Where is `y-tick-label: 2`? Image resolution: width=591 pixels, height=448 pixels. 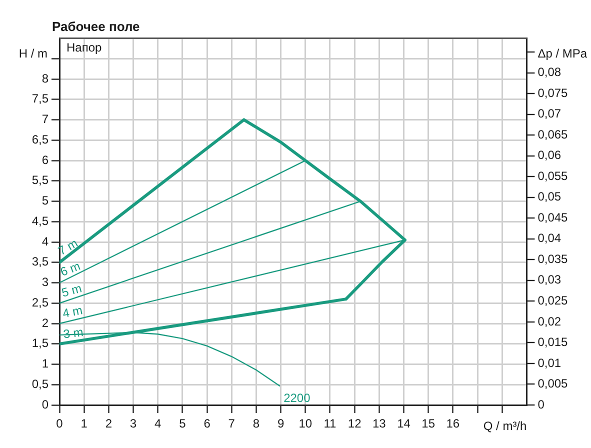
y-tick-label: 2 is located at coordinates (45, 323).